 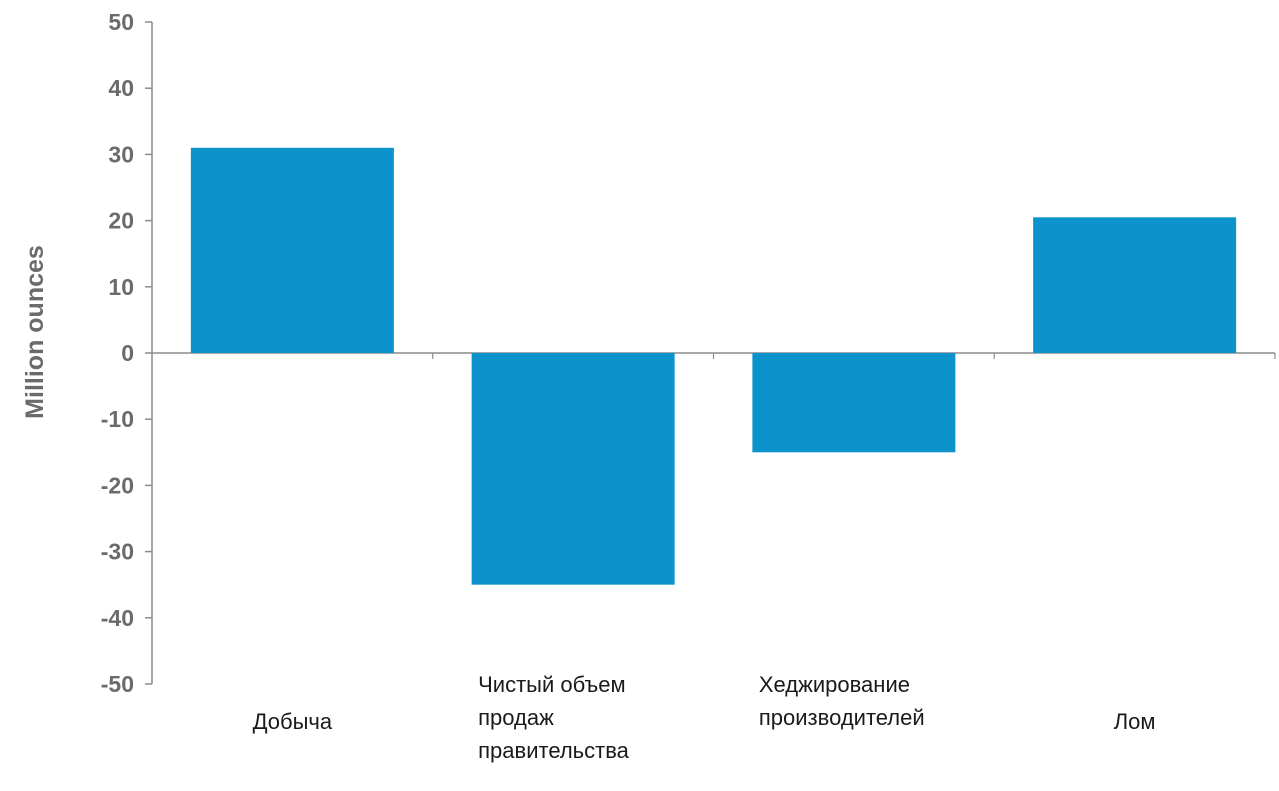 What do you see at coordinates (121, 22) in the screenshot?
I see `y-tick-label: 50` at bounding box center [121, 22].